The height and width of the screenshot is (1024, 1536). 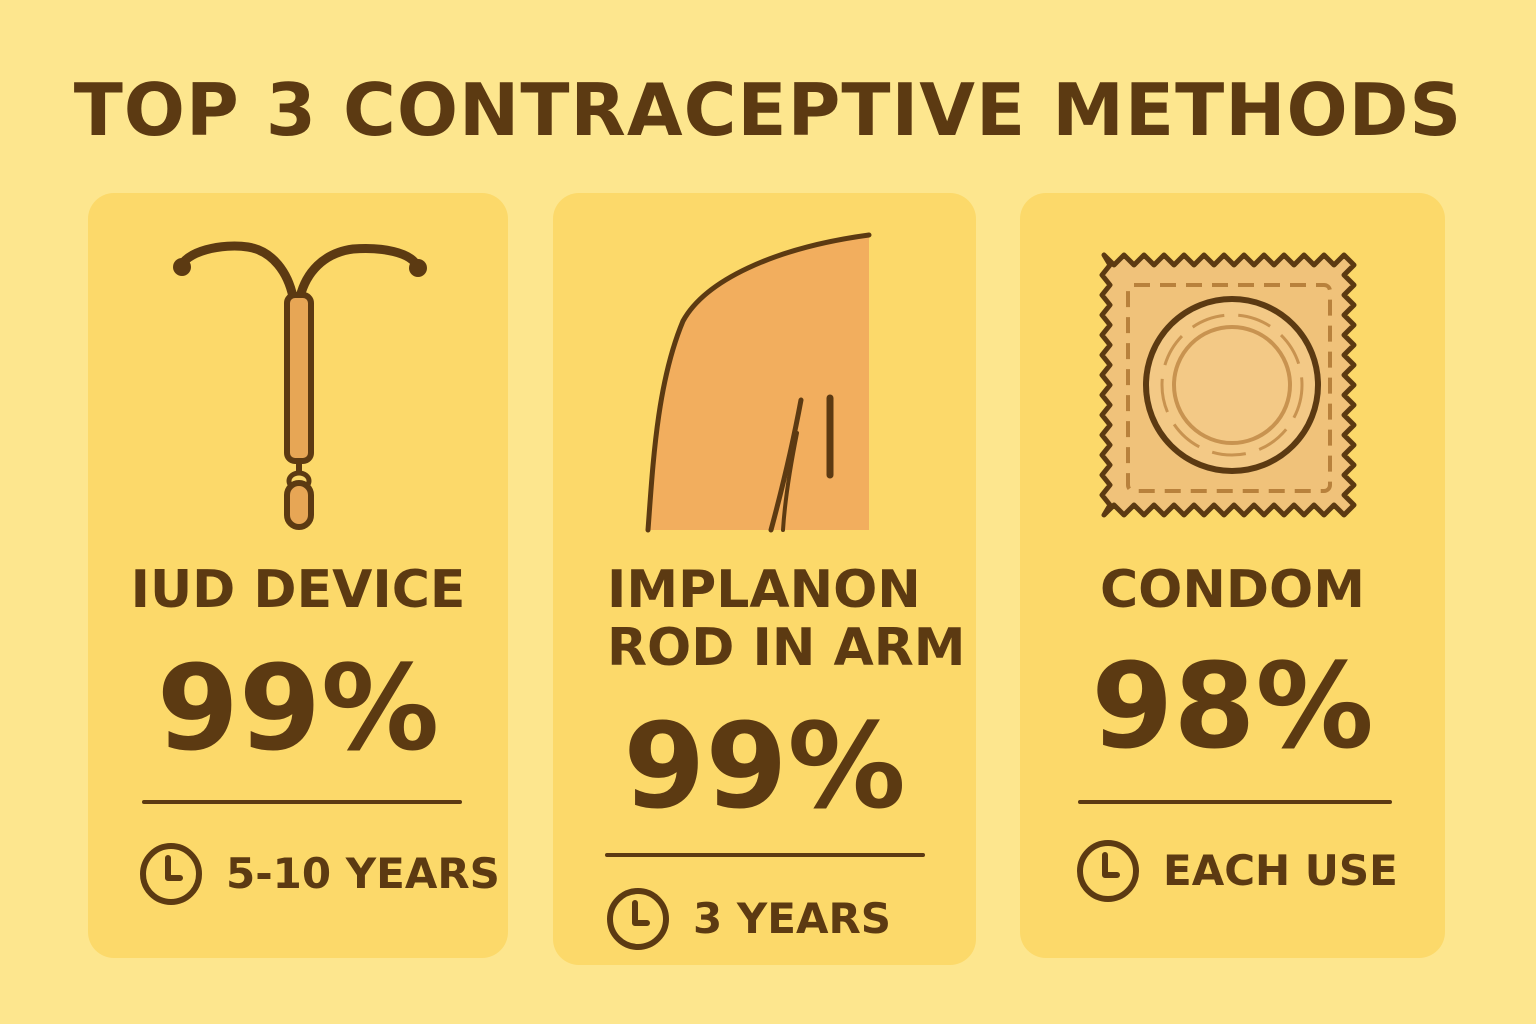 What do you see at coordinates (764, 590) in the screenshot?
I see `method-name-line-1: IMPLANON` at bounding box center [764, 590].